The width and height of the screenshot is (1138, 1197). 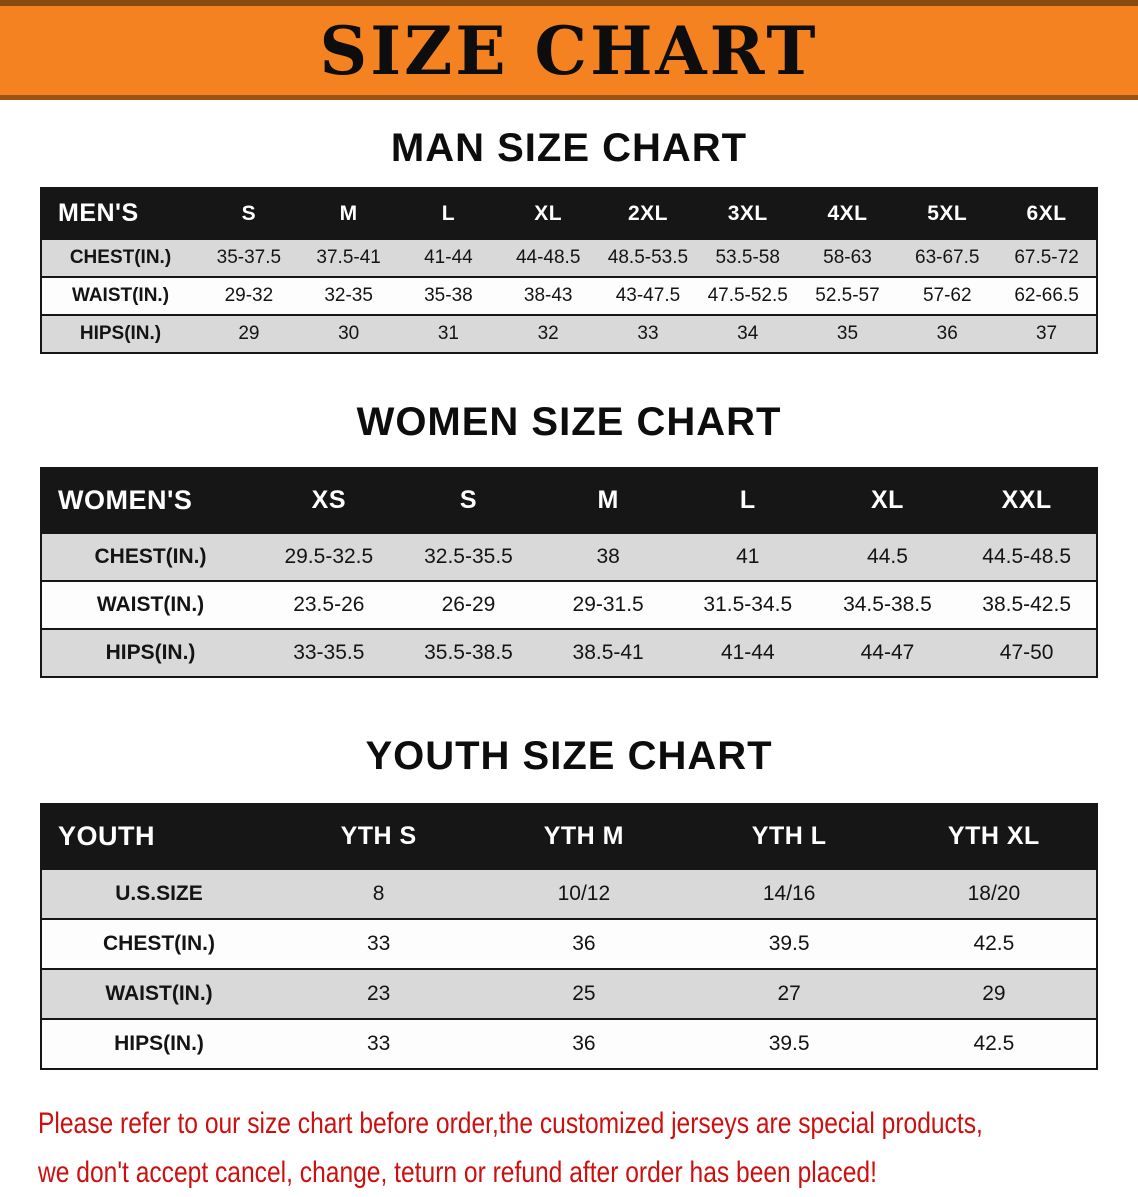 I want to click on youth-size-chart-heading: YOUTH SIZE CHART, so click(x=569, y=756).